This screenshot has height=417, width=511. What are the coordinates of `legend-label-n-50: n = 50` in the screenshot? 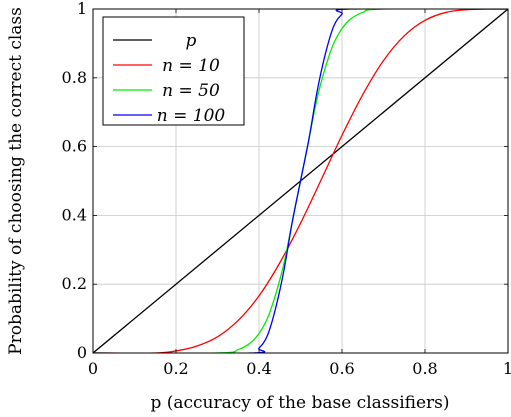 It's located at (191, 91).